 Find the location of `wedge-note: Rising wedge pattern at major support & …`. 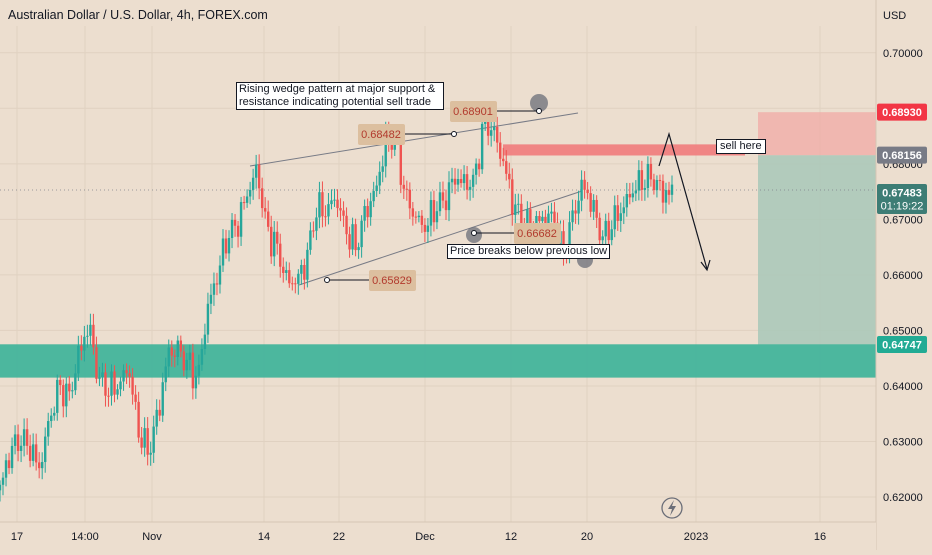

wedge-note: Rising wedge pattern at major support & … is located at coordinates (340, 96).